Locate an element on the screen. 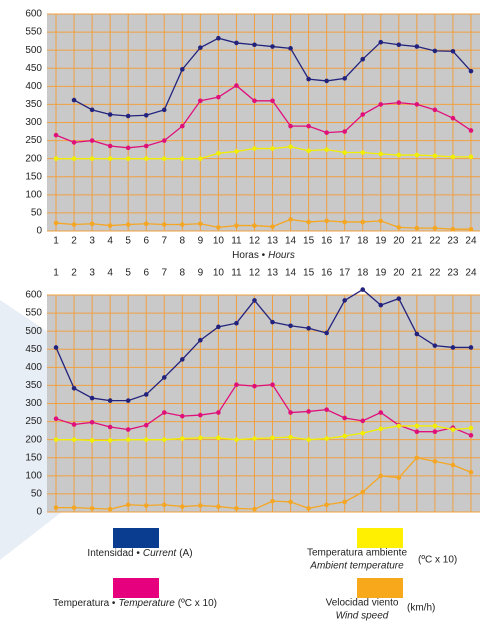 This screenshot has height=627, width=503. y-tick-label: 600 is located at coordinates (33, 295).